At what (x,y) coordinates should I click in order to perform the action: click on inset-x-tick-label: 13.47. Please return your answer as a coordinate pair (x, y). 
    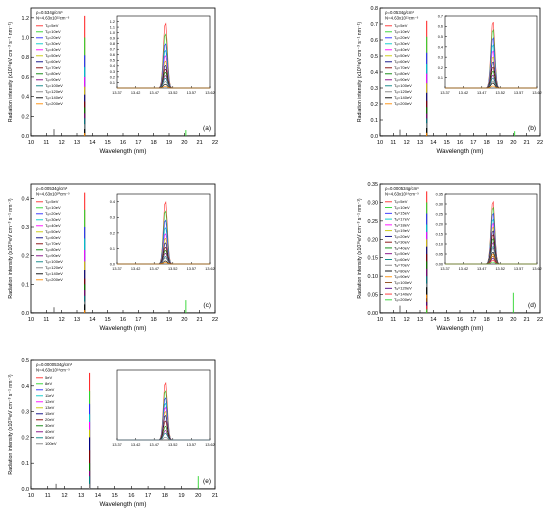
    Looking at the image, I should click on (482, 93).